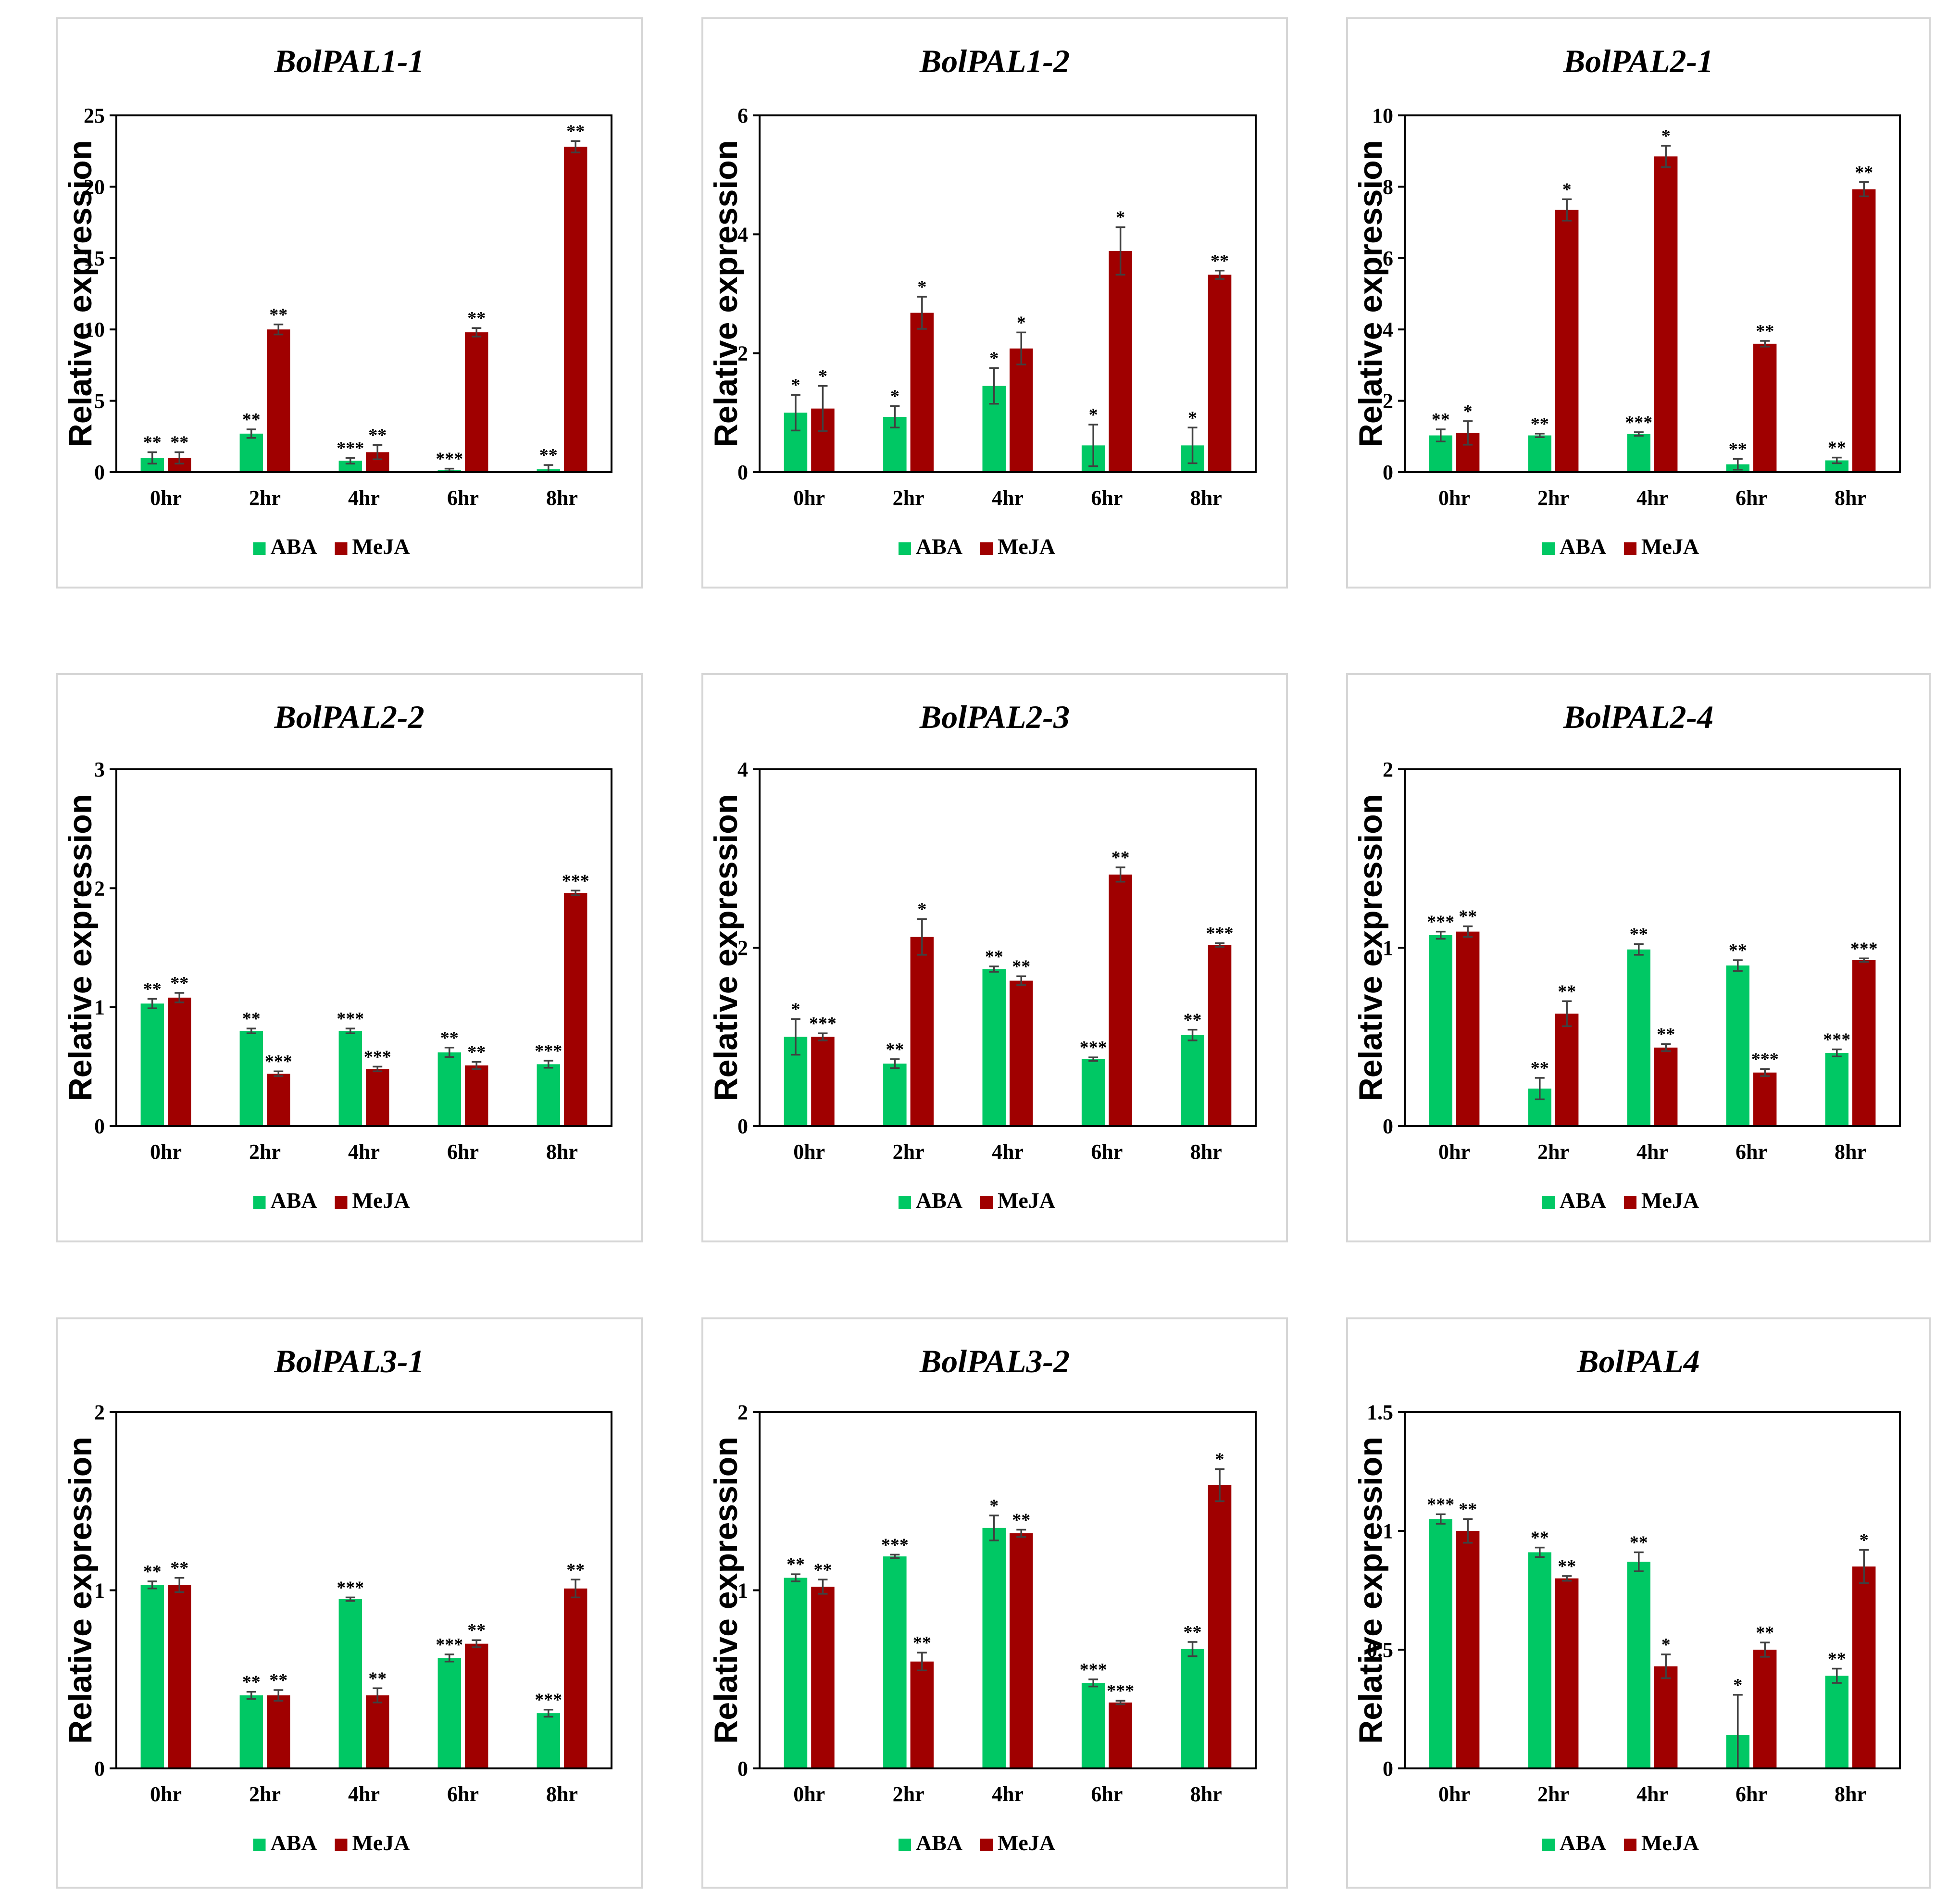  Describe the element at coordinates (1864, 330) in the screenshot. I see `bar-meja-8hr` at that location.